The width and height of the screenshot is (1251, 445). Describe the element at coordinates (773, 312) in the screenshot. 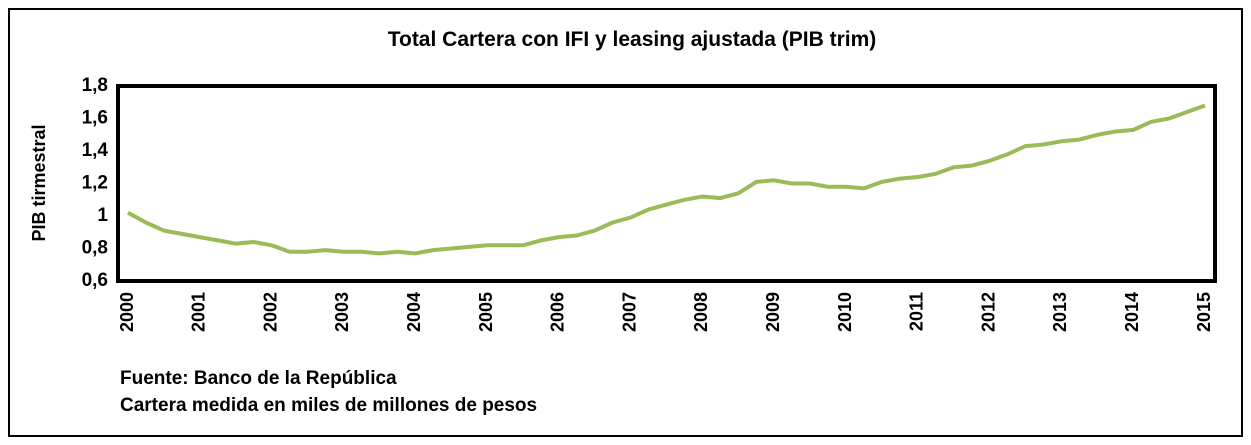

I see `x-tick-label: 2009` at that location.